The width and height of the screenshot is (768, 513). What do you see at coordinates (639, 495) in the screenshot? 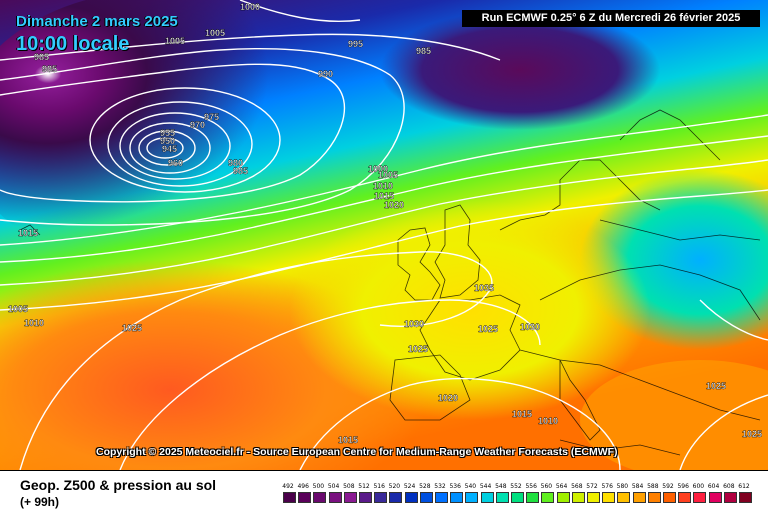
I see `scale-step: 584` at bounding box center [639, 495].